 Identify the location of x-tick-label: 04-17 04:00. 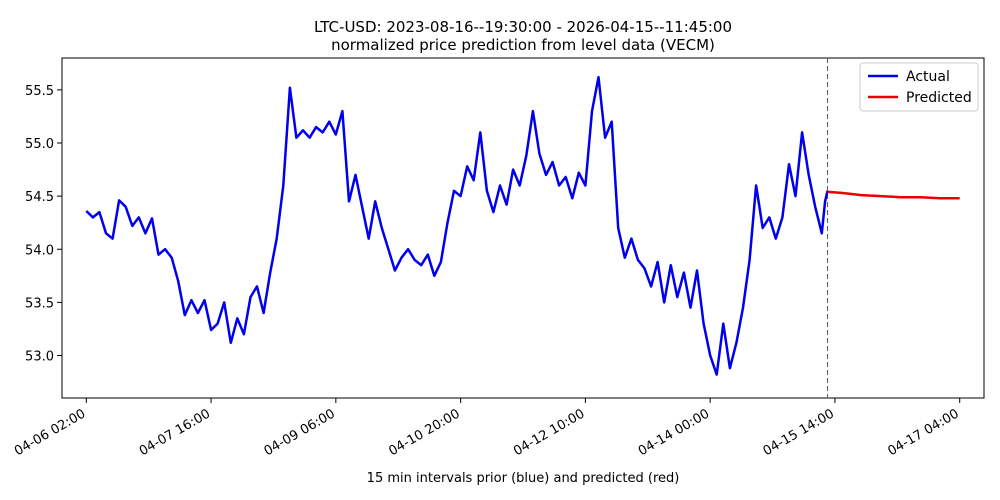
(923, 432).